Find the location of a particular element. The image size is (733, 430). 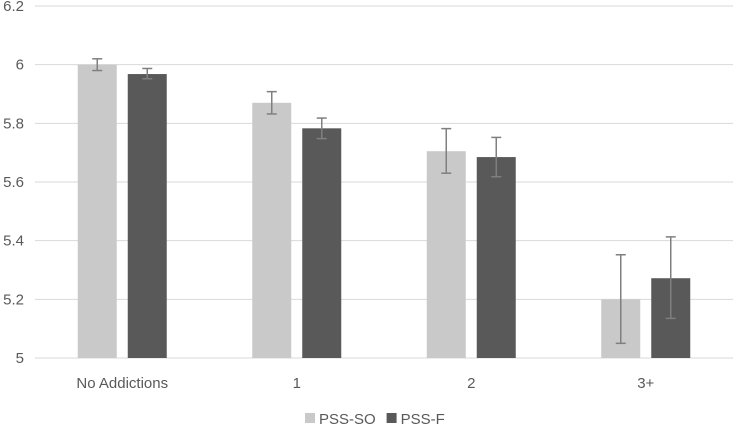

legend-swatch-pss-f is located at coordinates (391, 418).